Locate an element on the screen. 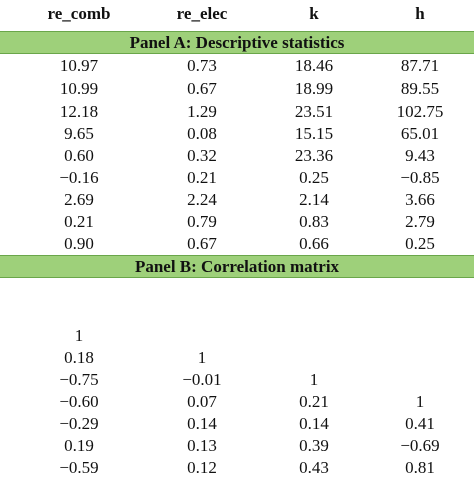 The height and width of the screenshot is (479, 474). table-cell: 0.32 is located at coordinates (202, 155).